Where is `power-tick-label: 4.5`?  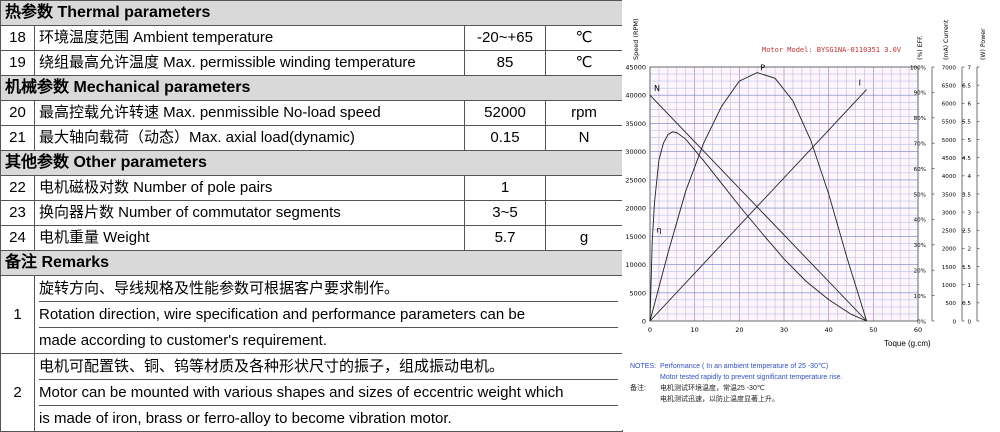
power-tick-label: 4.5 is located at coordinates (966, 159).